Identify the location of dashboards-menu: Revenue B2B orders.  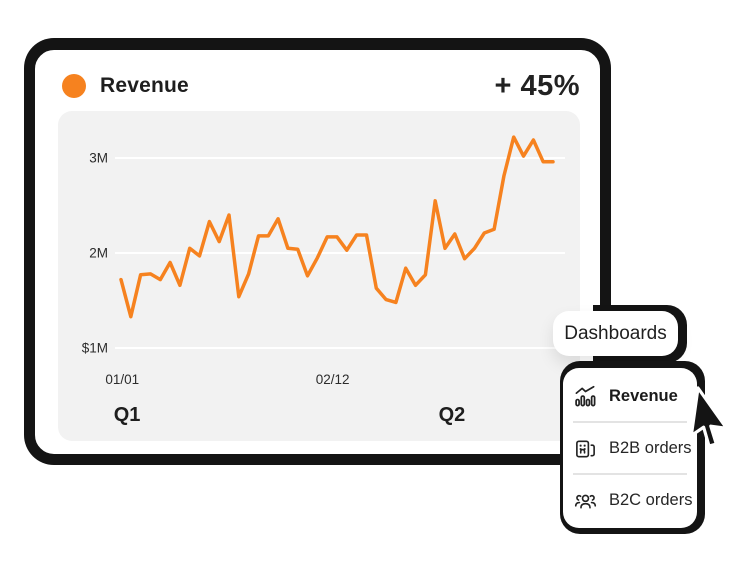
(630, 448).